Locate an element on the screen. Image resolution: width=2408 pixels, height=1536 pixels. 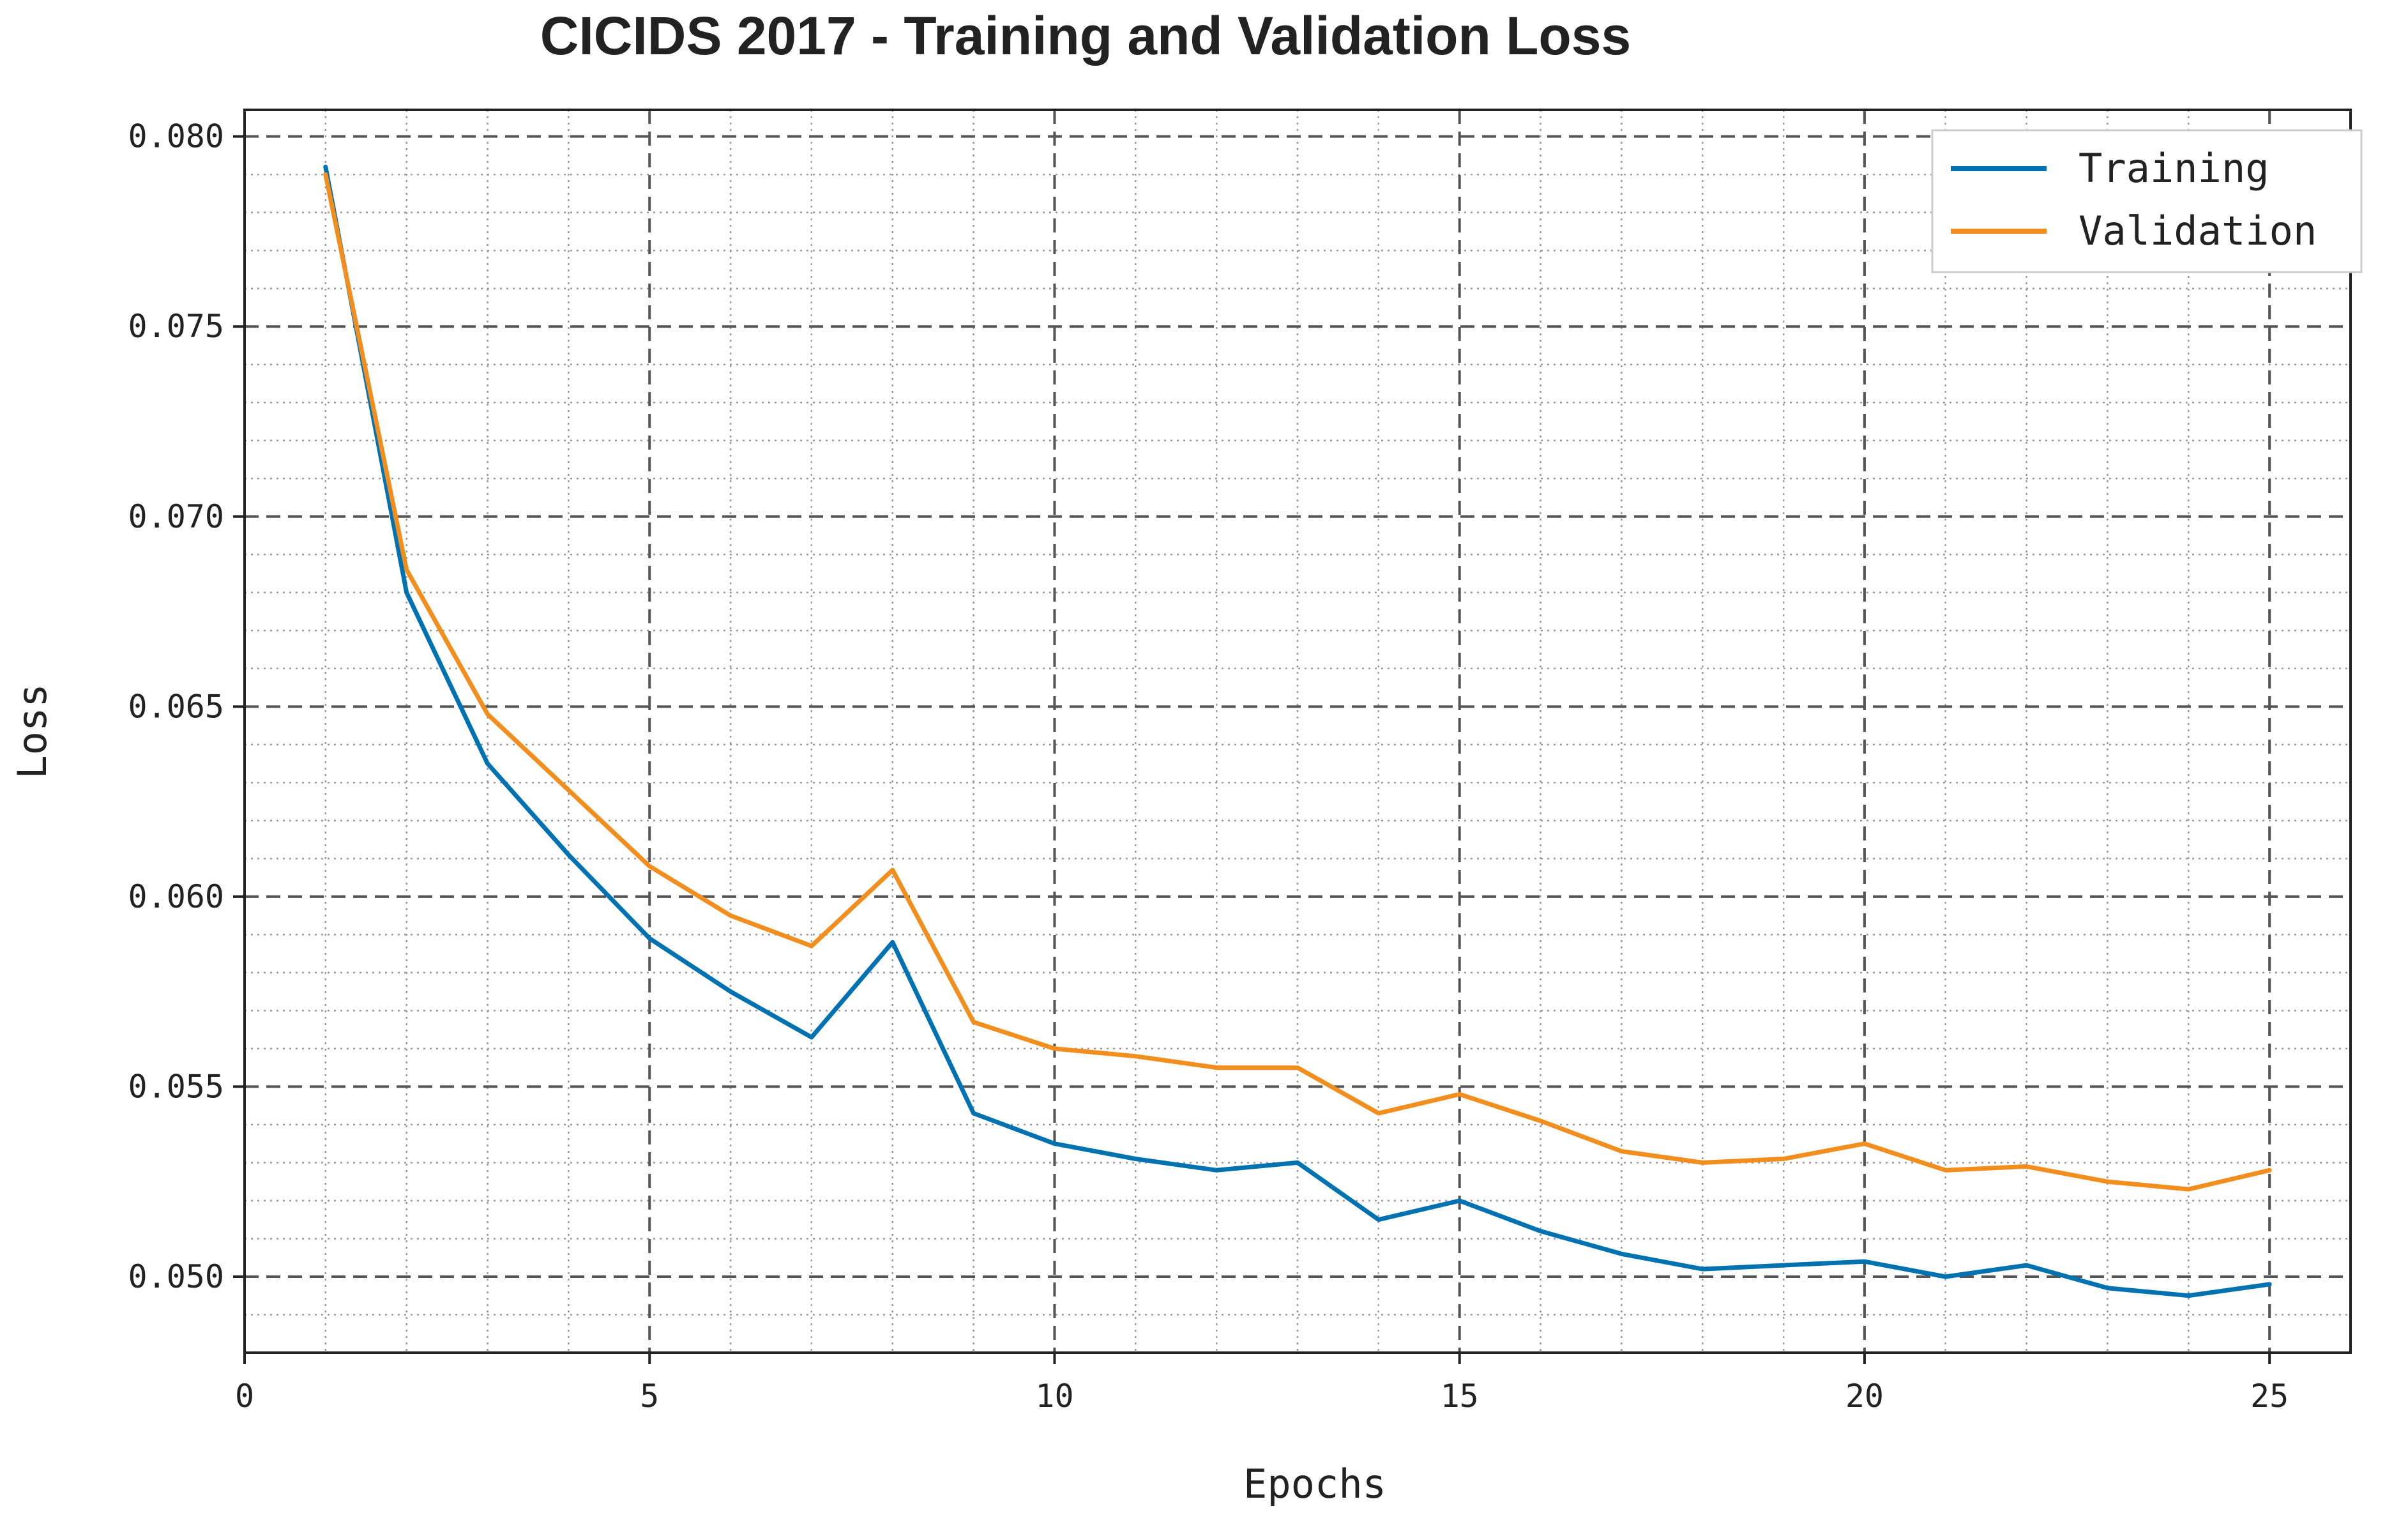
legend-box is located at coordinates (2147, 201).